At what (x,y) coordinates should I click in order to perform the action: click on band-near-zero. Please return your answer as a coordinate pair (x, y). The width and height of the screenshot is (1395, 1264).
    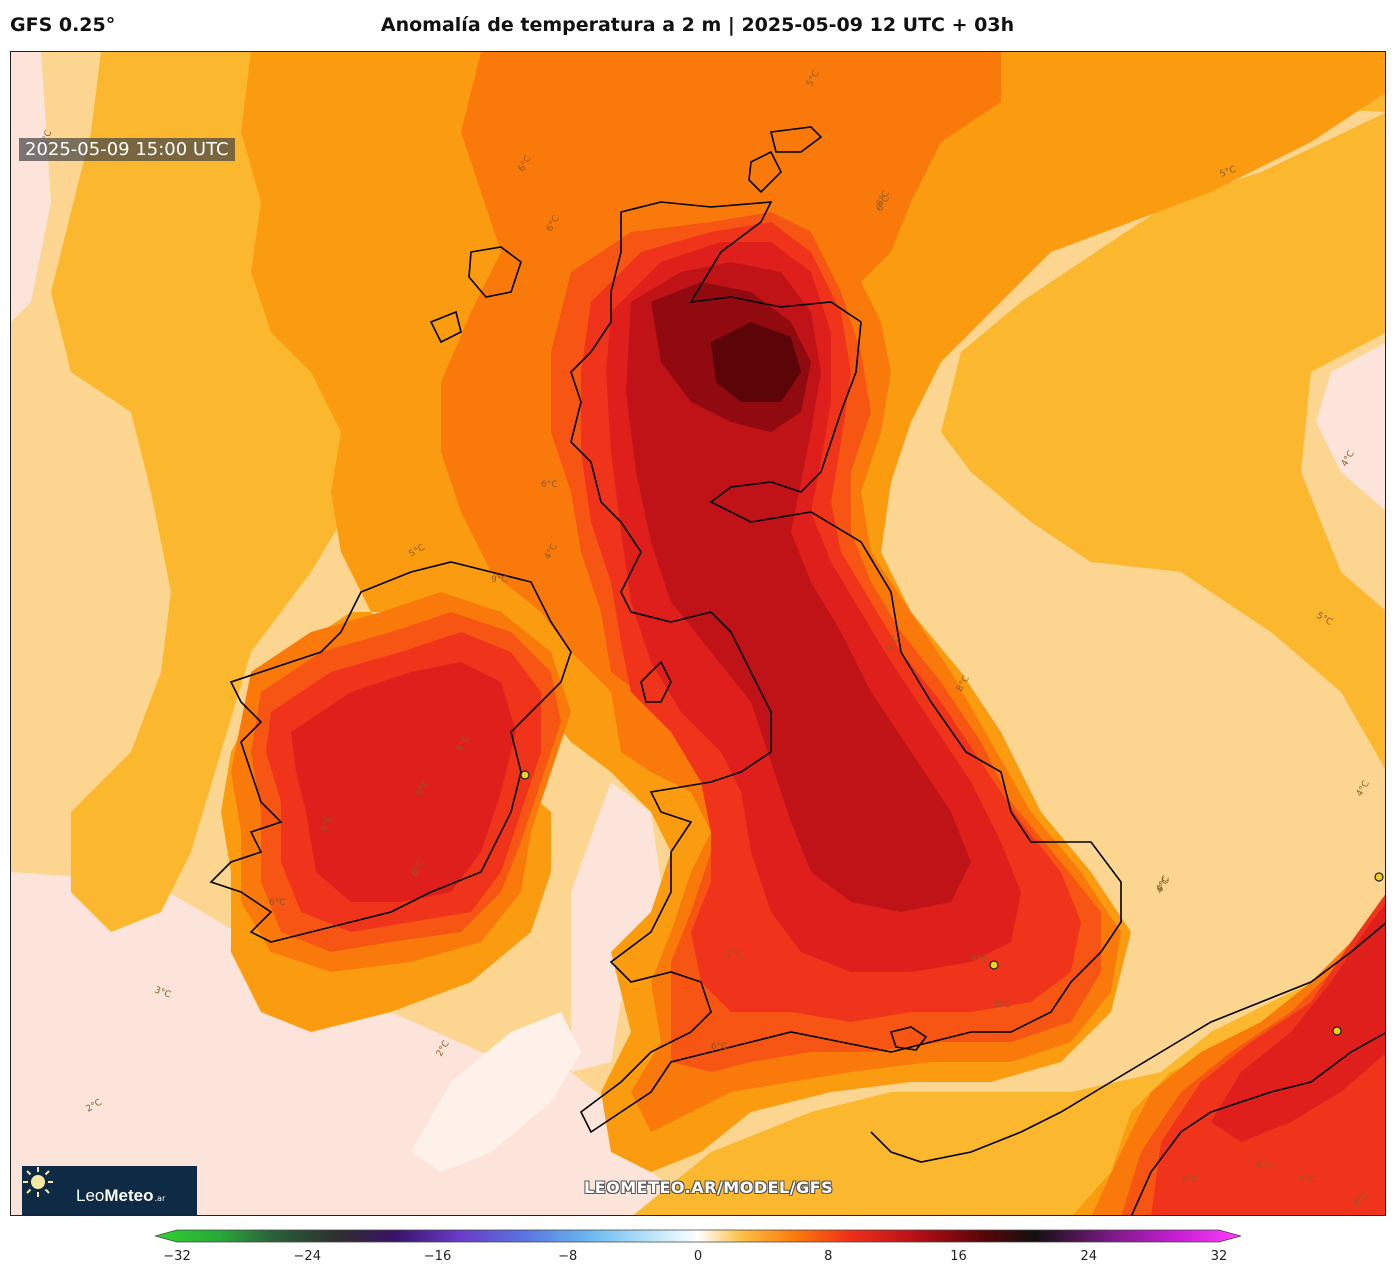
    Looking at the image, I should click on (360, 1043).